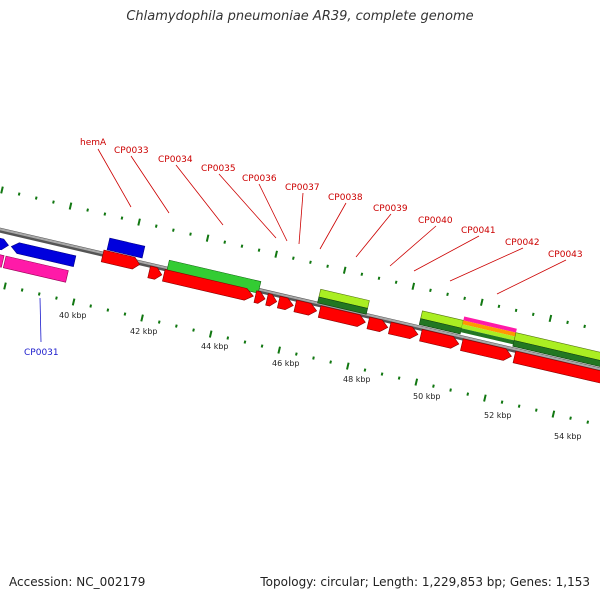 The width and height of the screenshot is (600, 600). I want to click on gene-label-cp0042: CP0042, so click(522, 243).